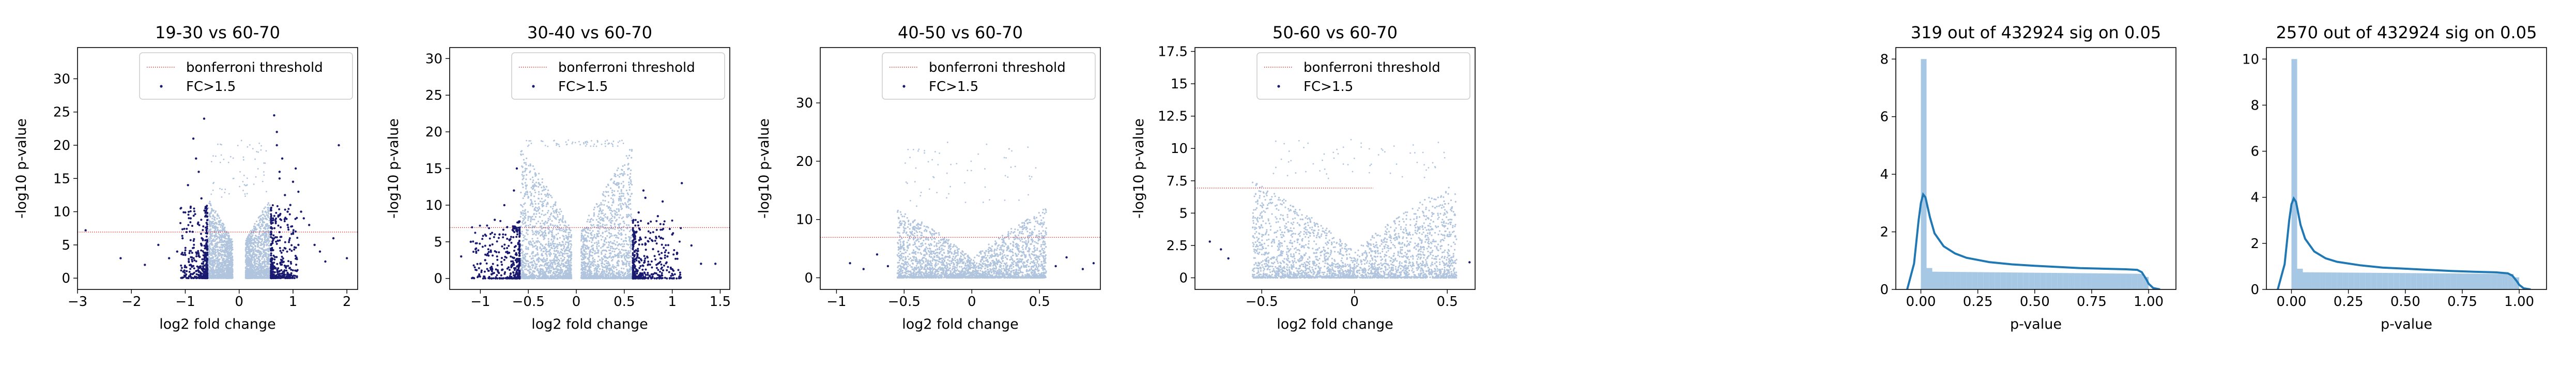 This screenshot has width=2576, height=368. Describe the element at coordinates (239, 302) in the screenshot. I see `x-tick-label: 0` at that location.